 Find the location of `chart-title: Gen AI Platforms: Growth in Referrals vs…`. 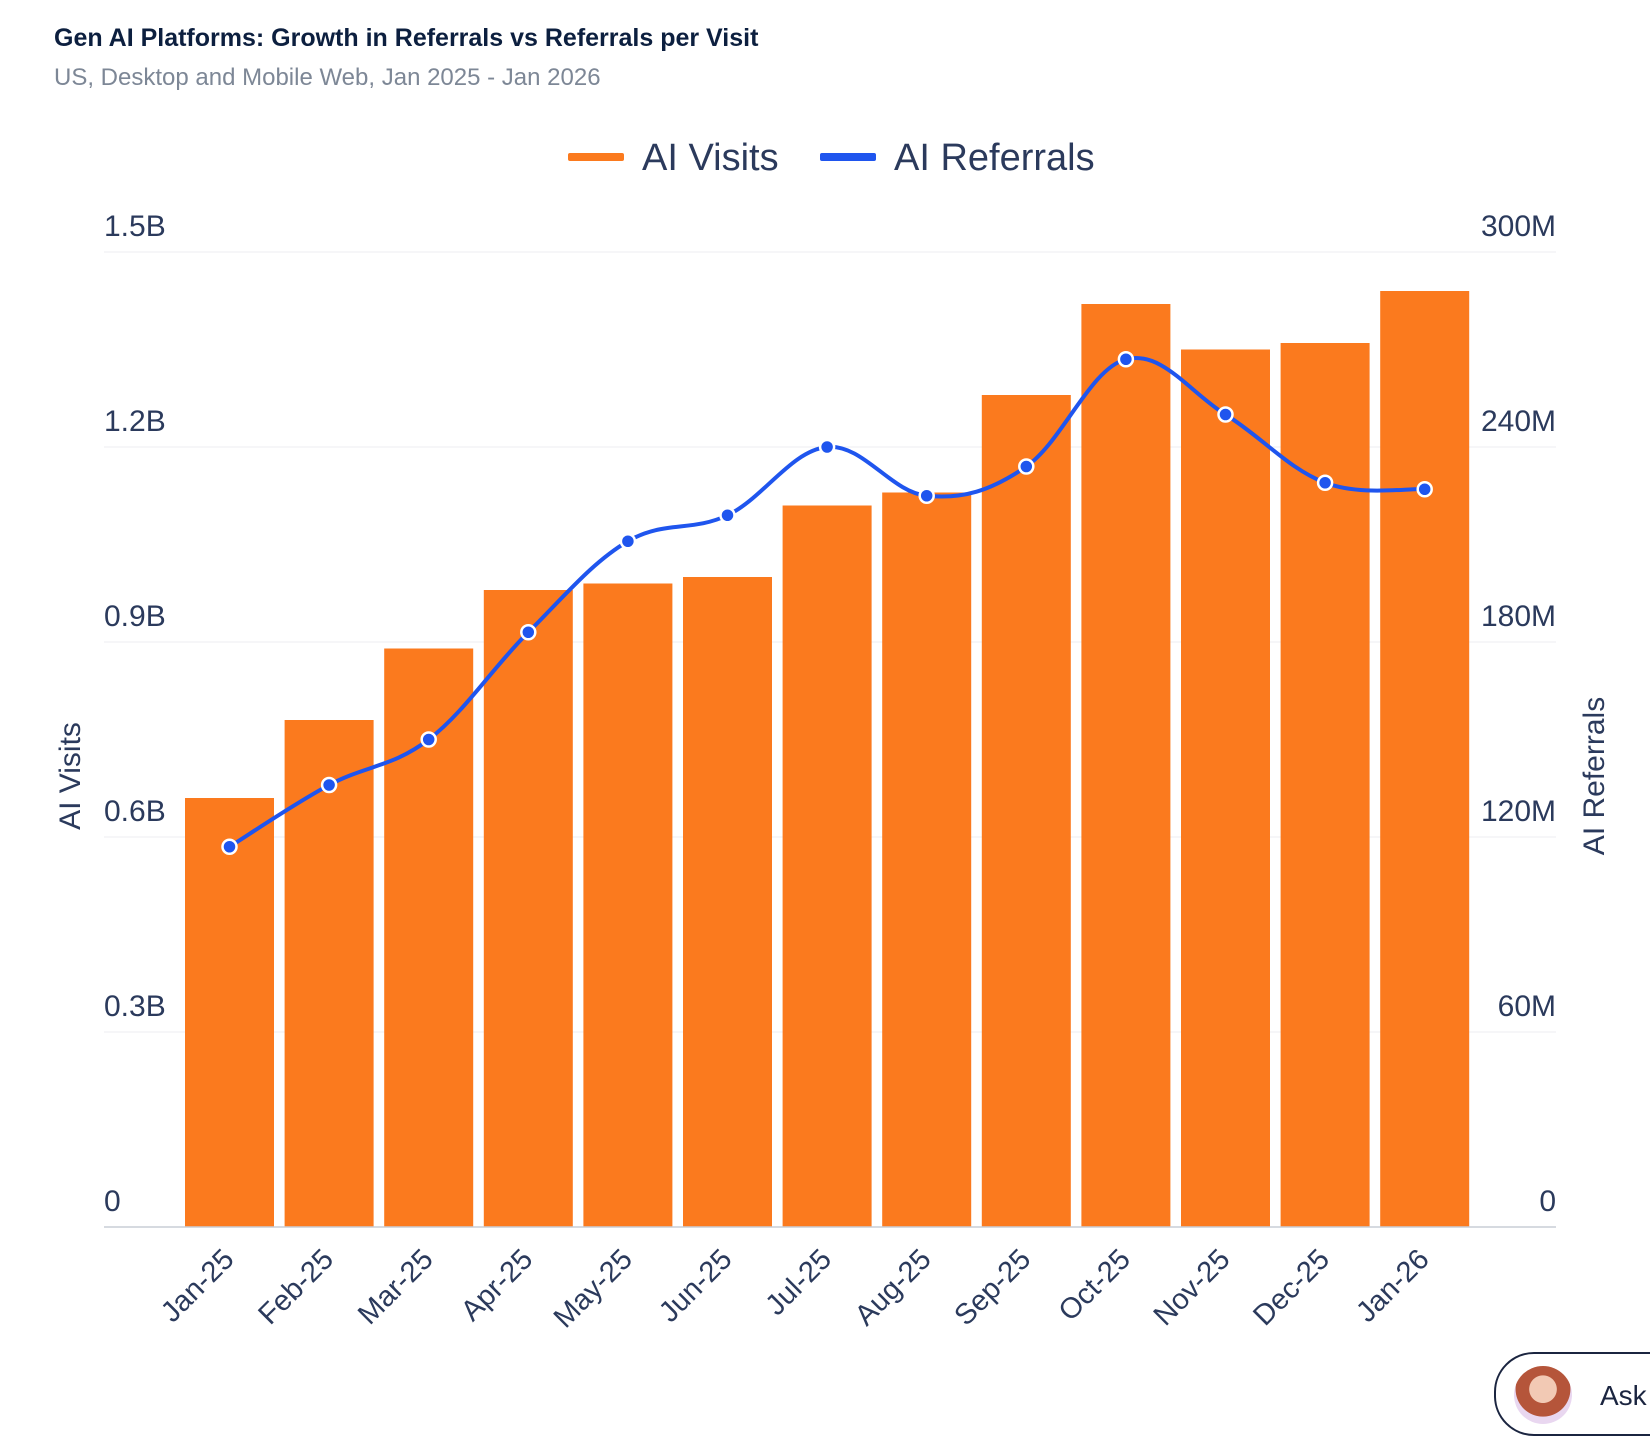

chart-title: Gen AI Platforms: Growth in Referrals vs… is located at coordinates (406, 38).